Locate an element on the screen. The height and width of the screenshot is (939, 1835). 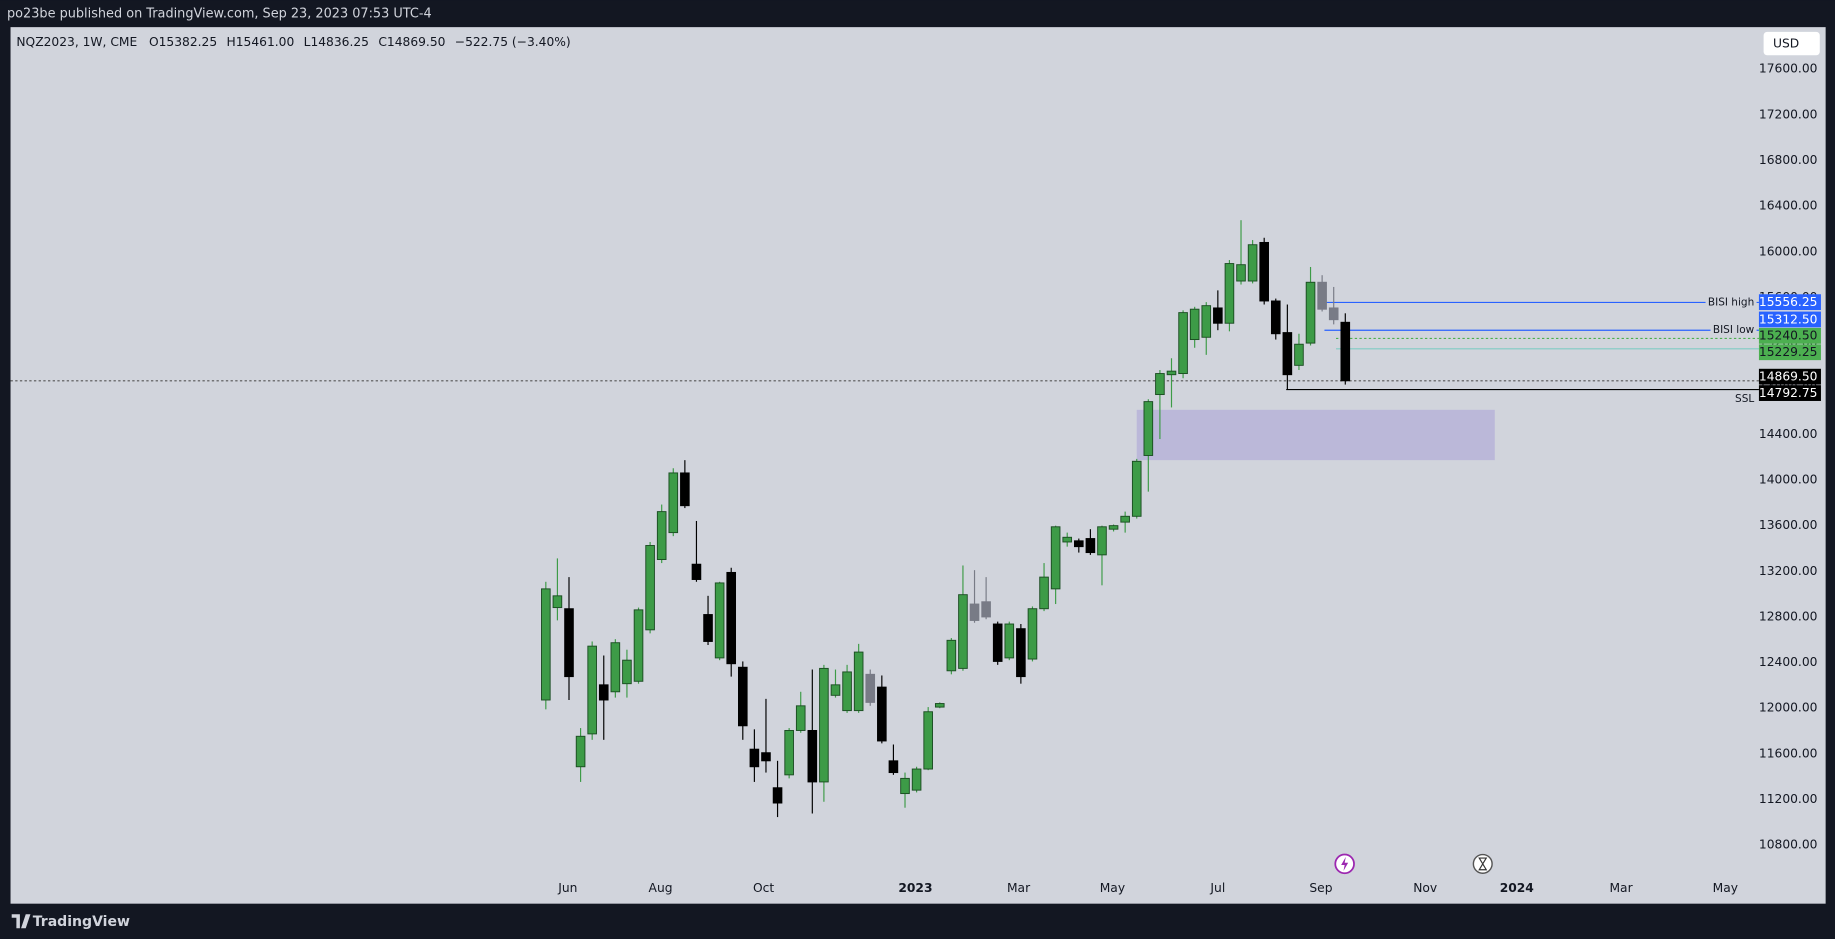
y-tick-label: 10800.00 is located at coordinates (1788, 845).